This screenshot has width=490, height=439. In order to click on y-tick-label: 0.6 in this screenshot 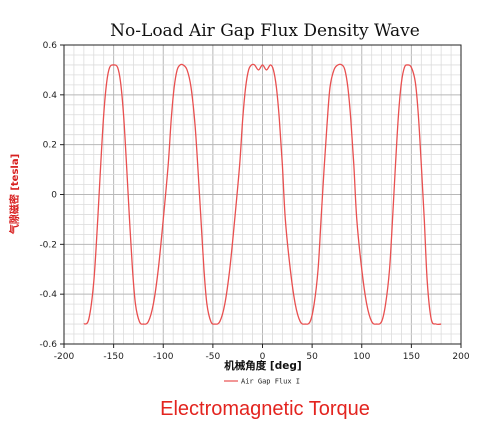, I will do `click(50, 46)`.